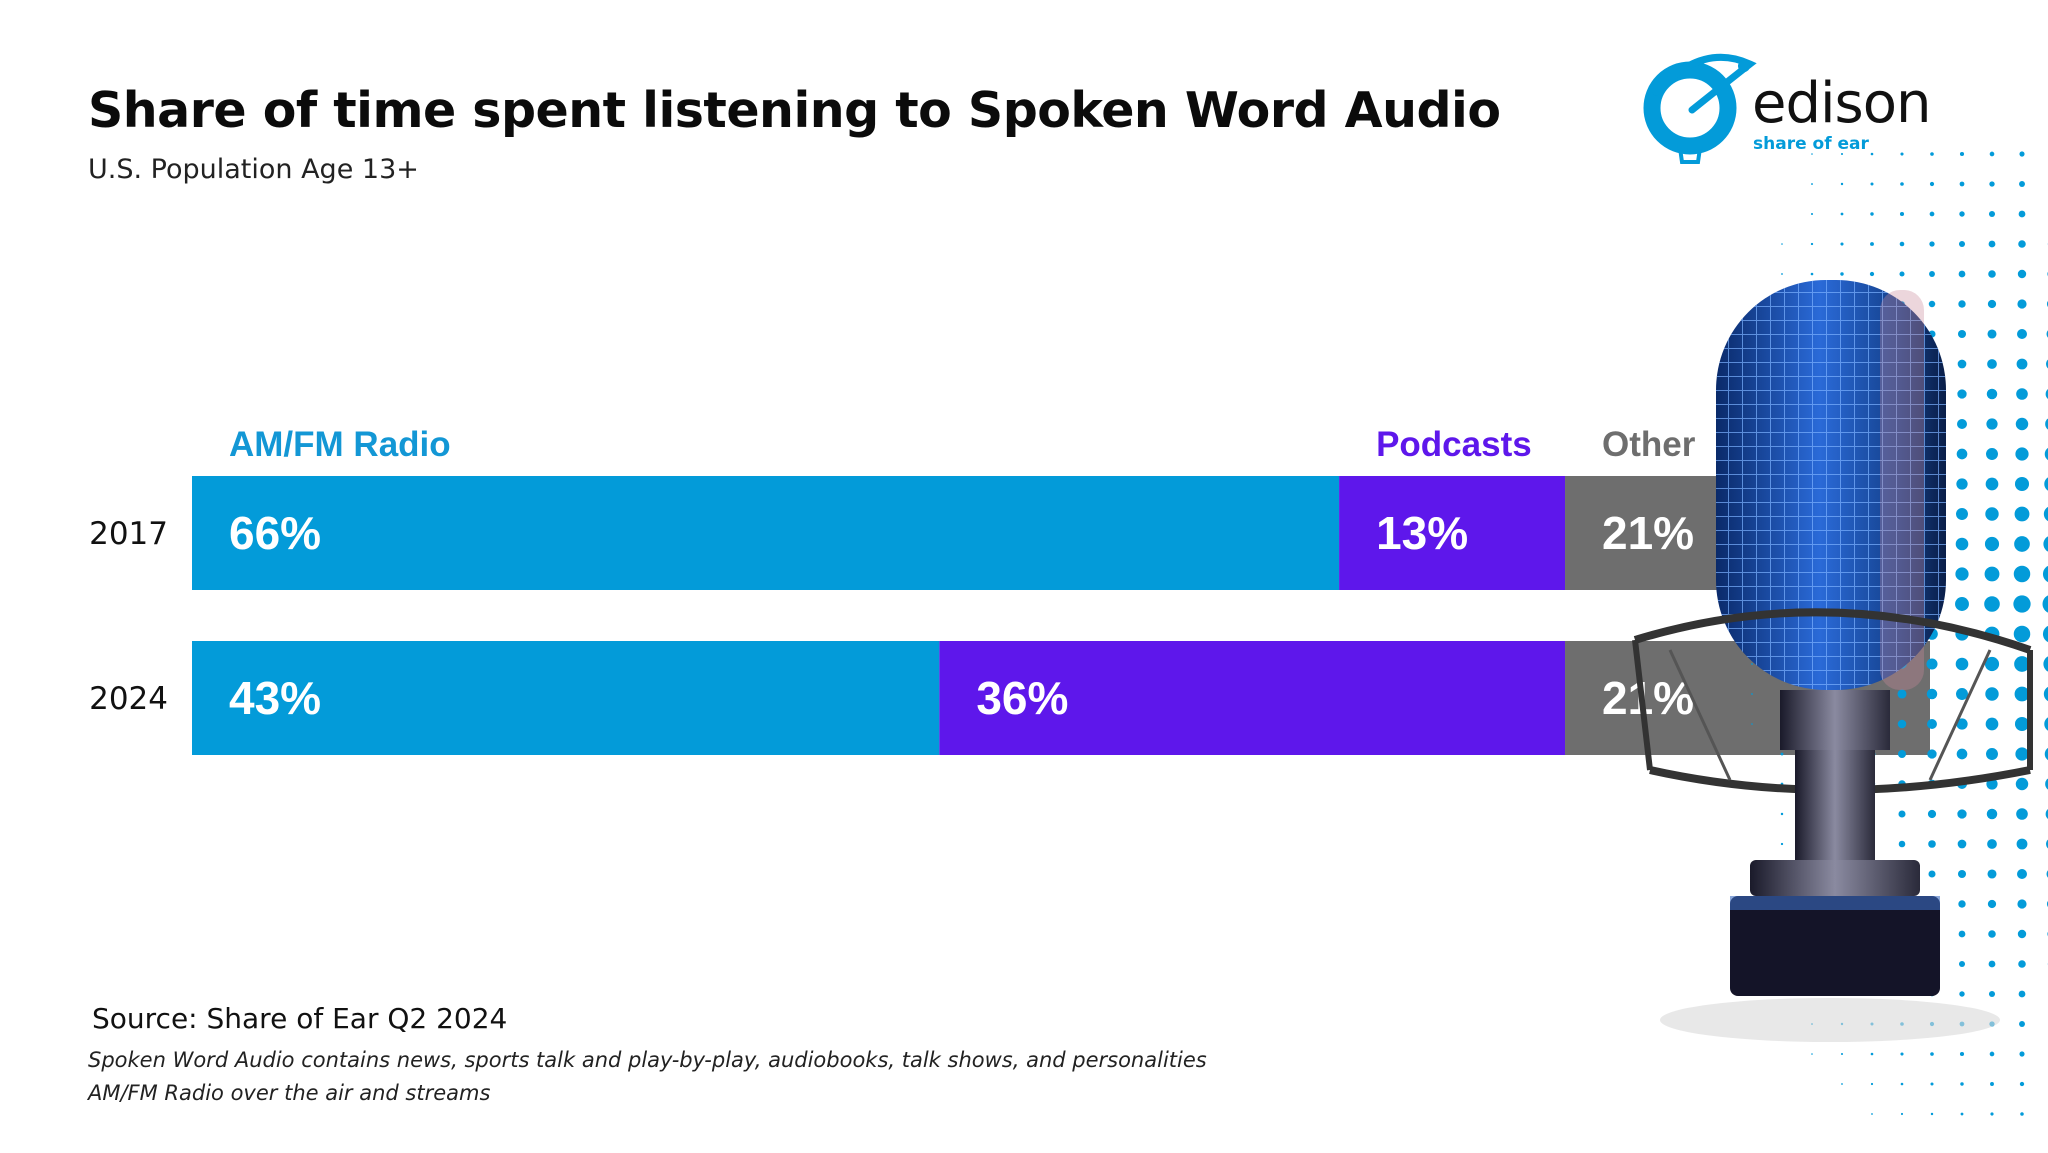 Image resolution: width=2048 pixels, height=1153 pixels. I want to click on category-label-2024: 2024, so click(128, 699).